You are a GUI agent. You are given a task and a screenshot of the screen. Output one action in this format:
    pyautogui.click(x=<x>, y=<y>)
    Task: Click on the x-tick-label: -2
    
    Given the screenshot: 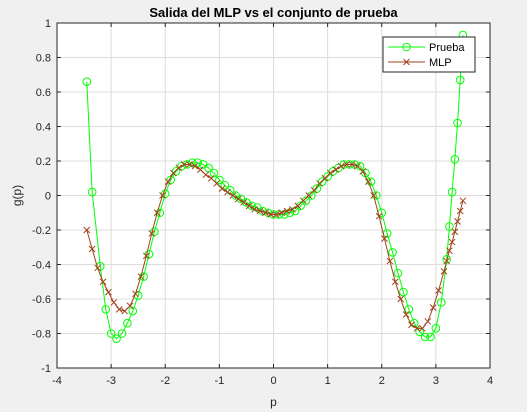 What is the action you would take?
    pyautogui.click(x=165, y=381)
    